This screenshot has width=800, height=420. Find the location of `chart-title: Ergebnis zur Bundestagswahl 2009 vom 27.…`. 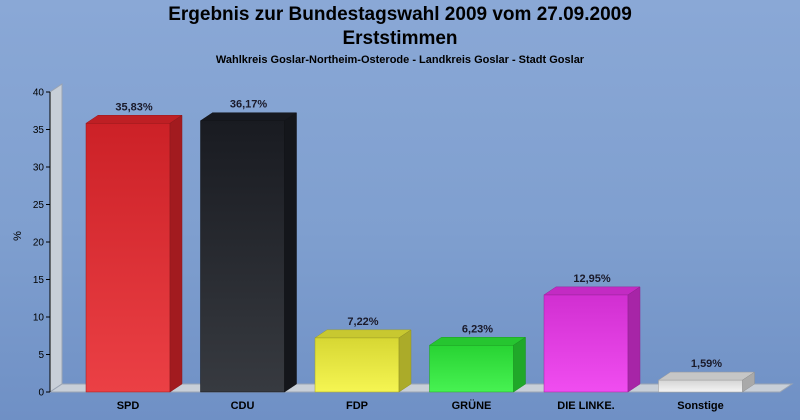

chart-title: Ergebnis zur Bundestagswahl 2009 vom 27.… is located at coordinates (400, 14).